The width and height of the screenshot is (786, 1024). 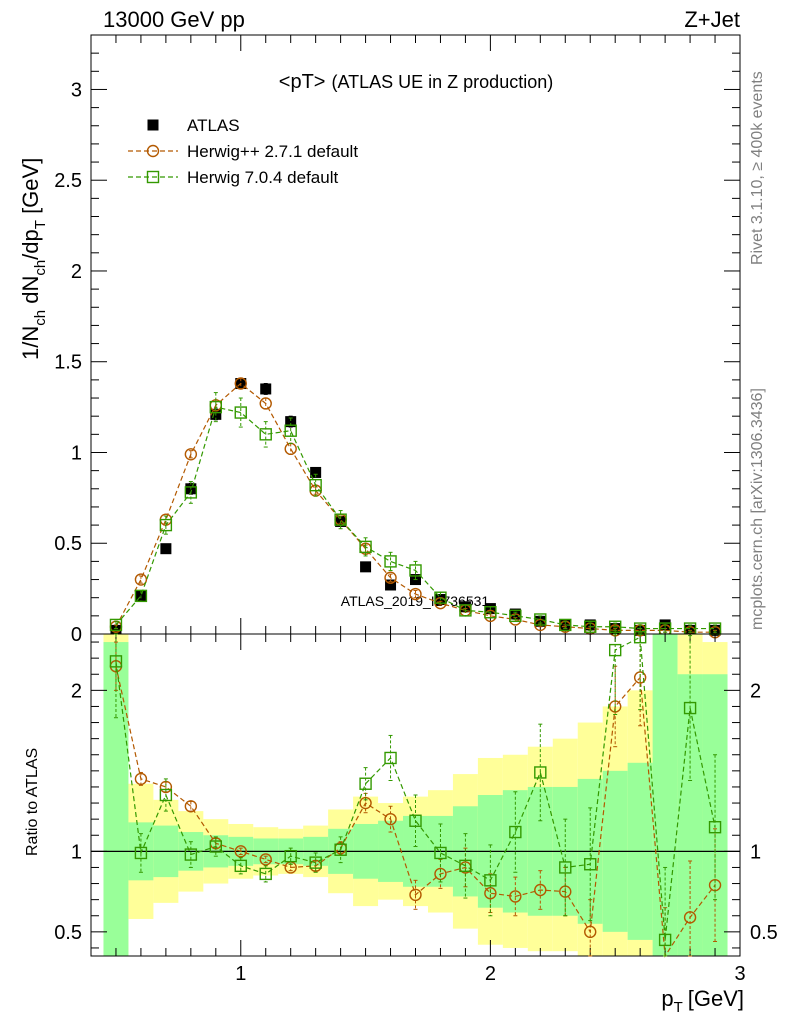 What do you see at coordinates (667, 998) in the screenshot?
I see `xlabel-main: p` at bounding box center [667, 998].